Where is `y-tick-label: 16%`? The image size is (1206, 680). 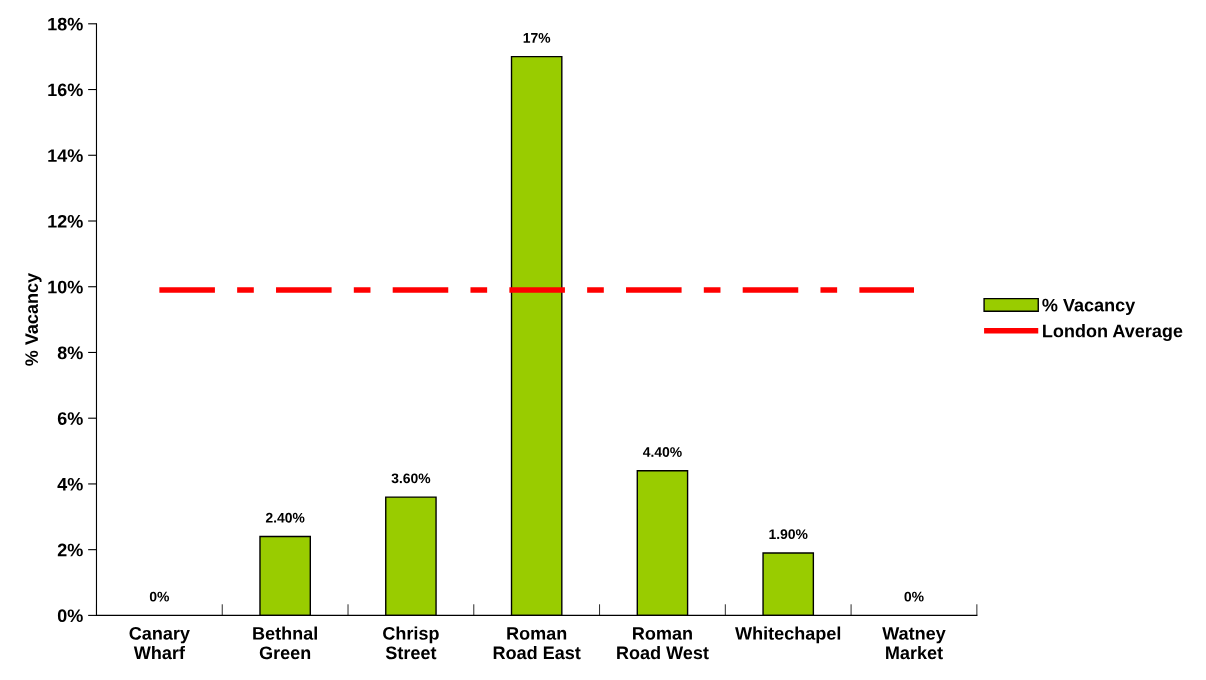
y-tick-label: 16% is located at coordinates (65, 90).